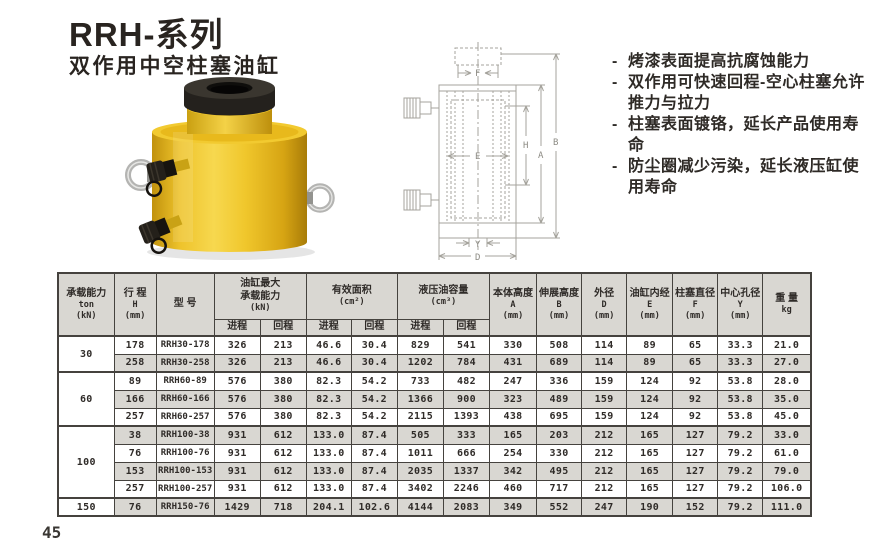  I want to click on value-cell: 349, so click(513, 507).